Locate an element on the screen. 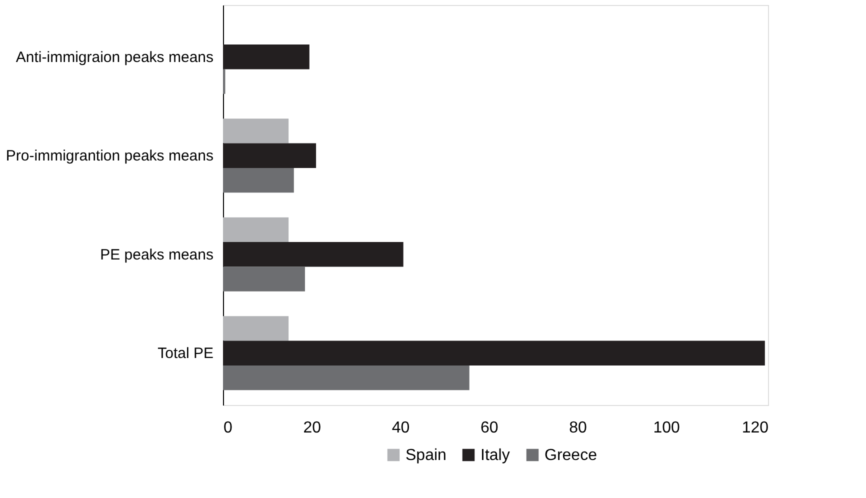  x-tick-label: 120 is located at coordinates (755, 428).